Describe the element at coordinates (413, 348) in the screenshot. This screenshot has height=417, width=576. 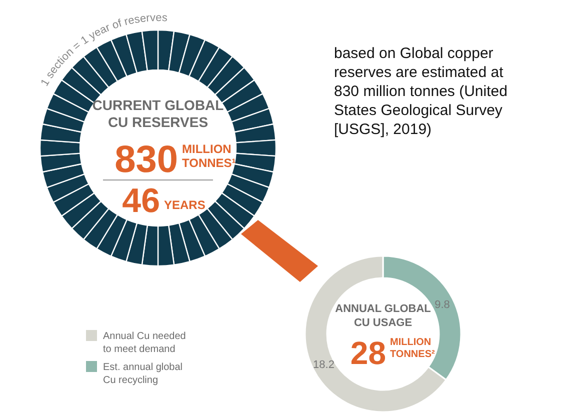
I see `text: MILLION TONNES²` at that location.